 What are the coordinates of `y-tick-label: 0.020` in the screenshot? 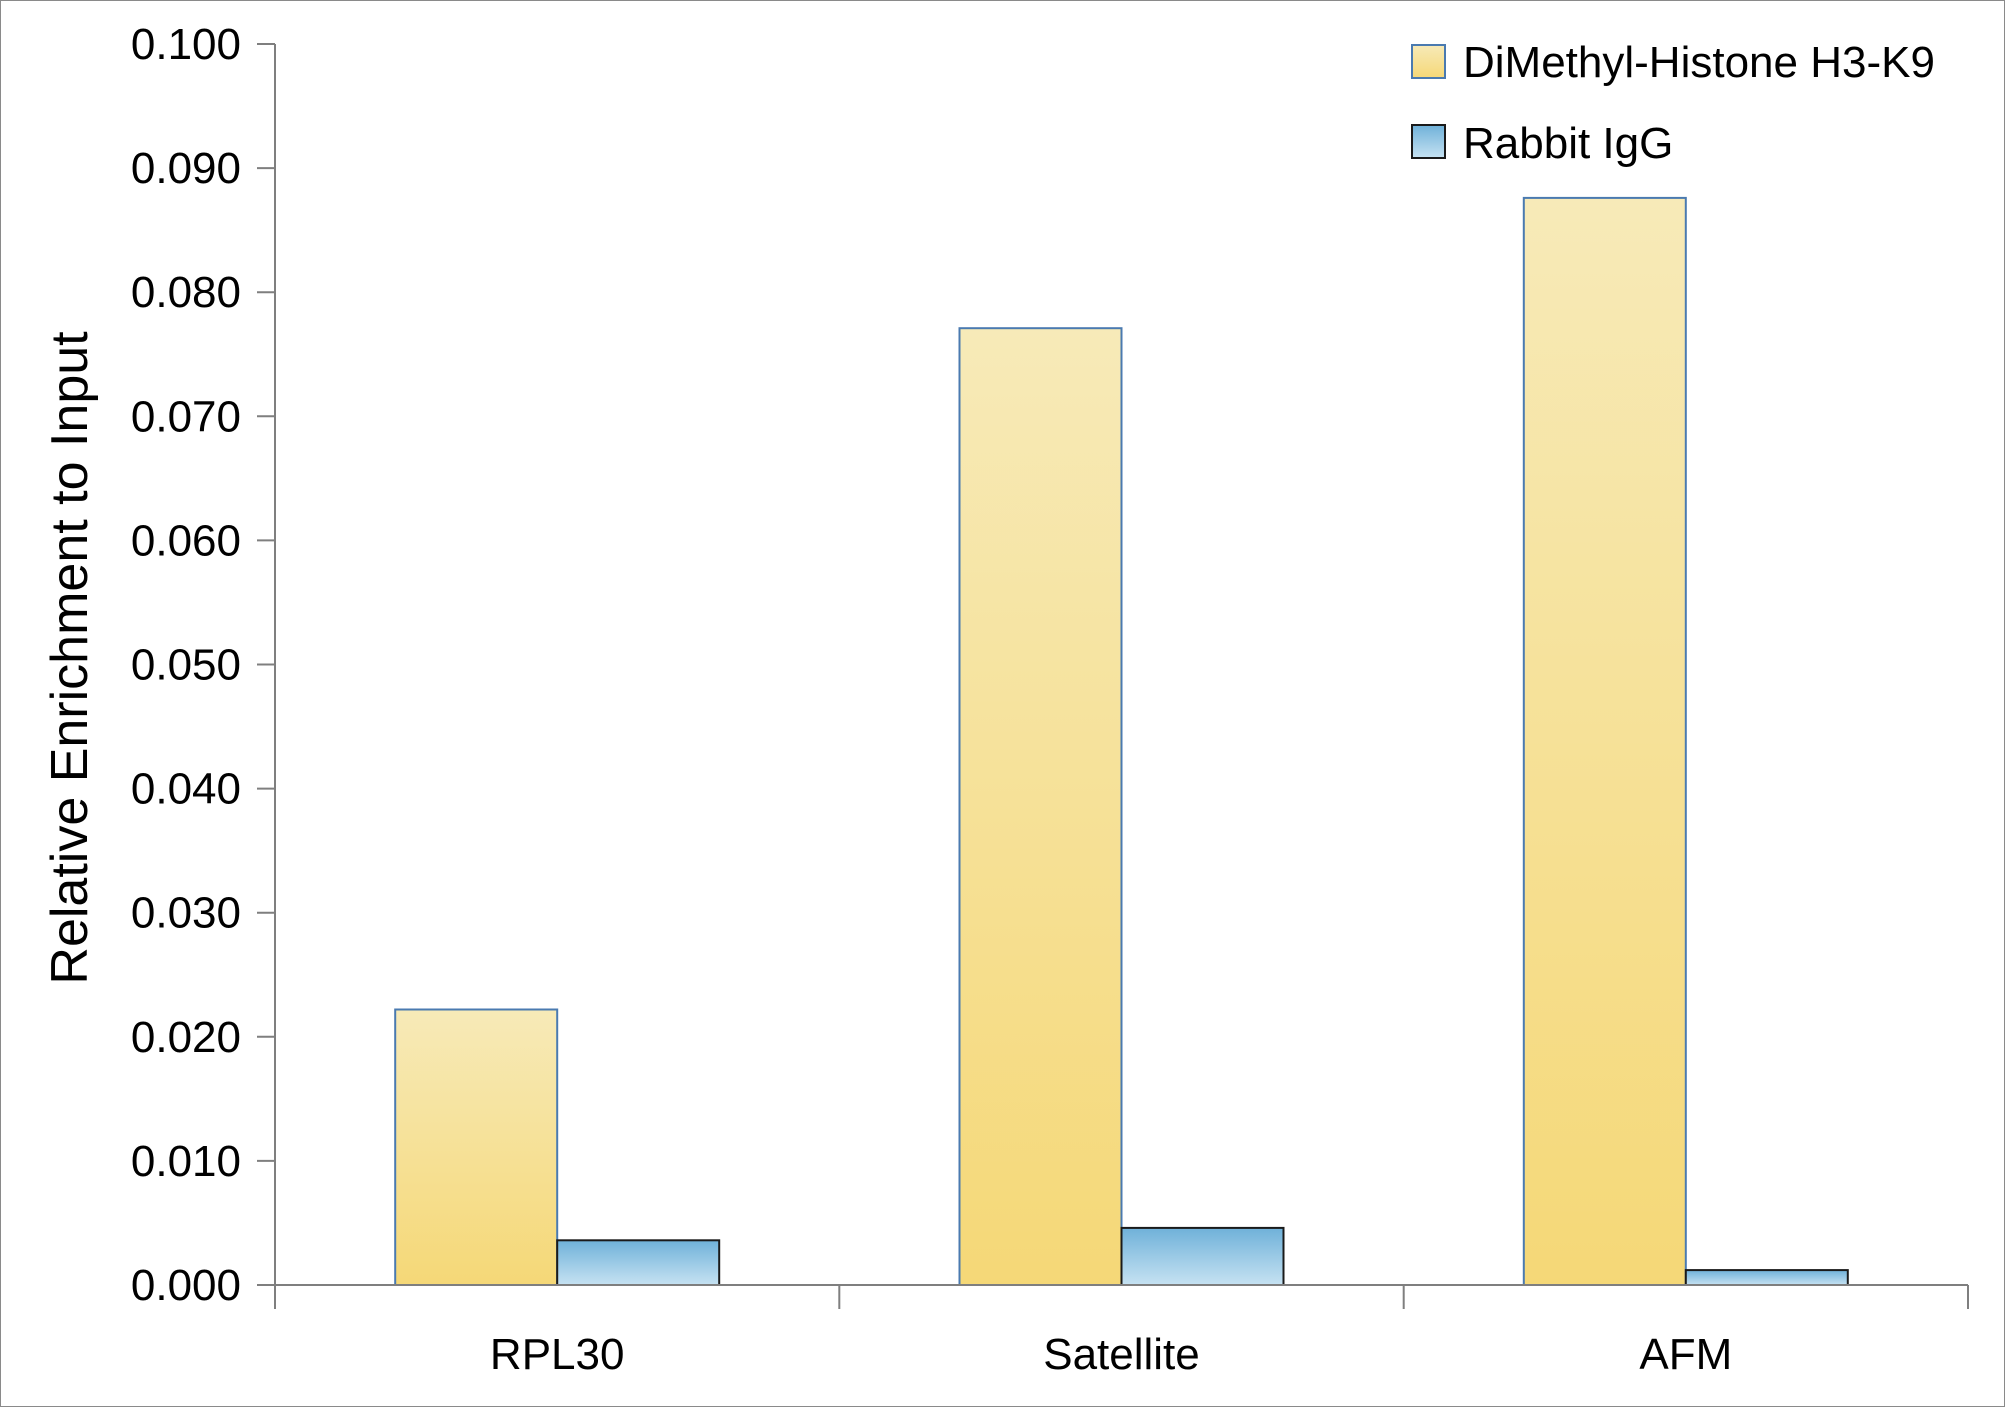 It's located at (186, 1037).